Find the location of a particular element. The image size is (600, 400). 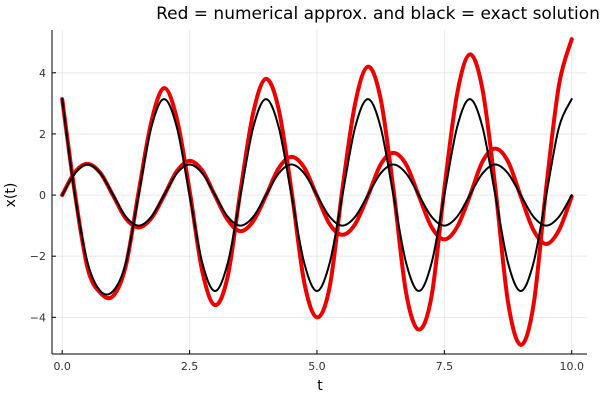

x-tick-label: 5.0 is located at coordinates (317, 366).